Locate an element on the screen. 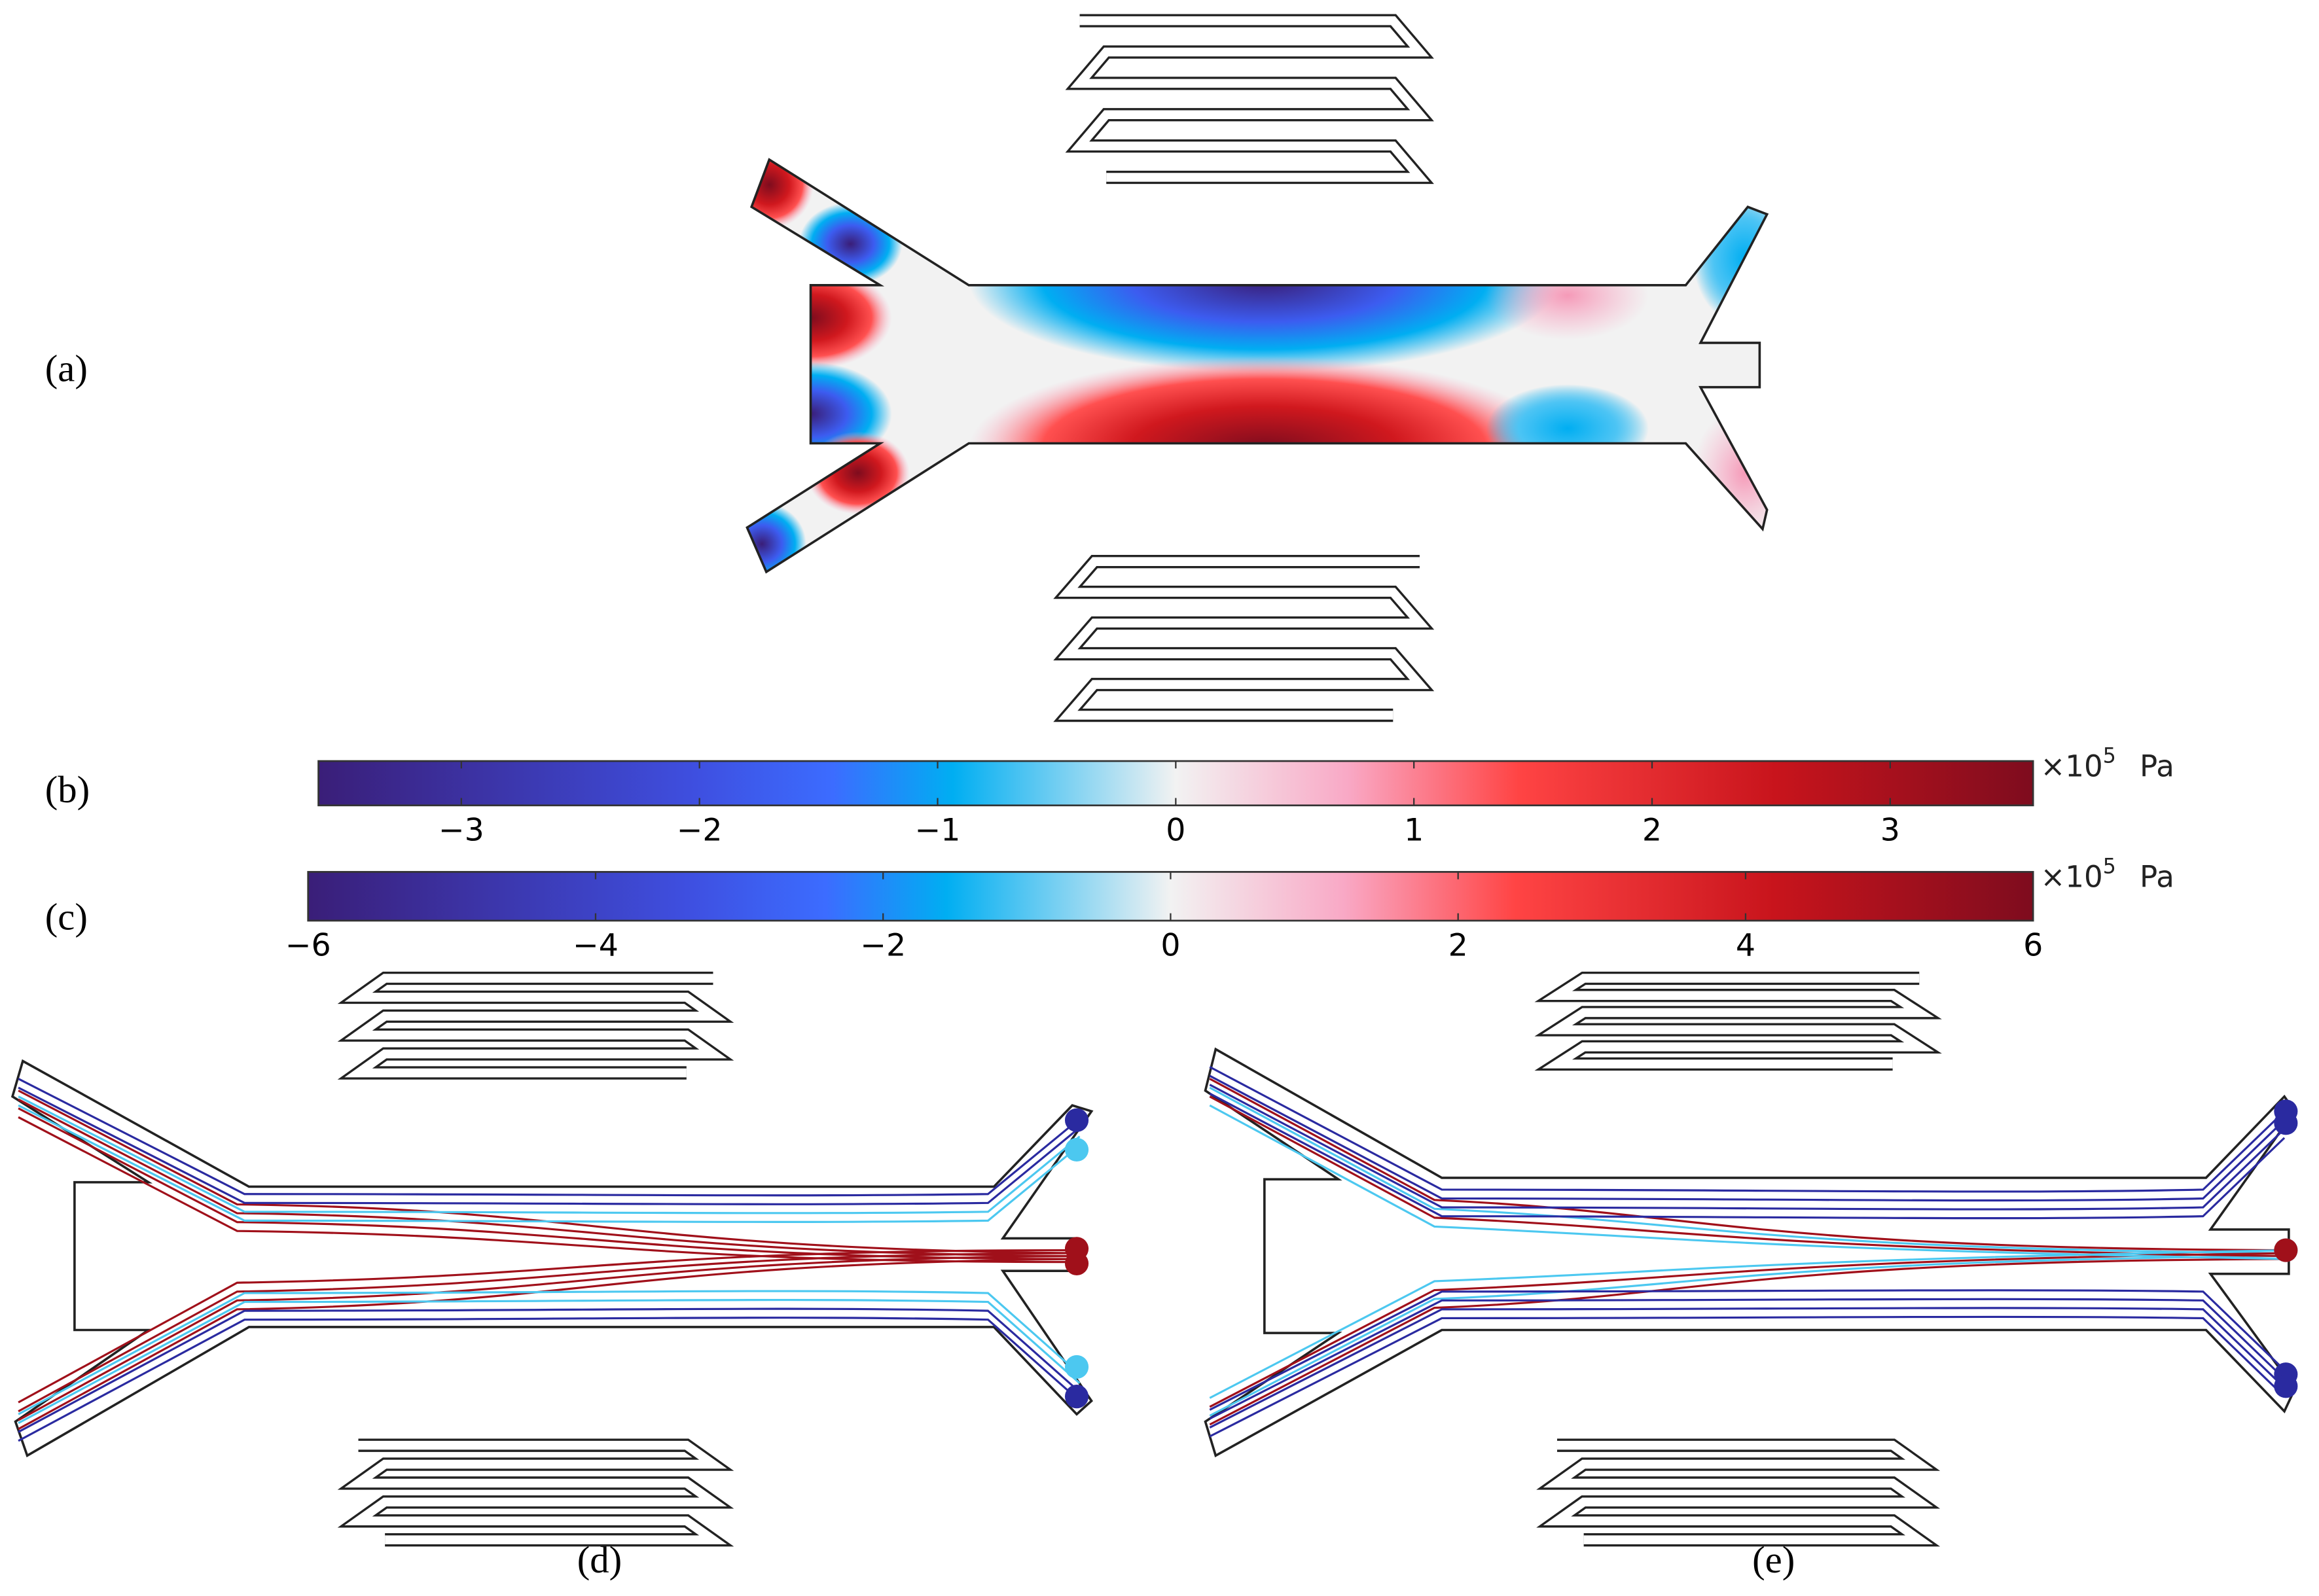 Image resolution: width=2319 pixels, height=1596 pixels. panel-label: (c) is located at coordinates (66, 916).